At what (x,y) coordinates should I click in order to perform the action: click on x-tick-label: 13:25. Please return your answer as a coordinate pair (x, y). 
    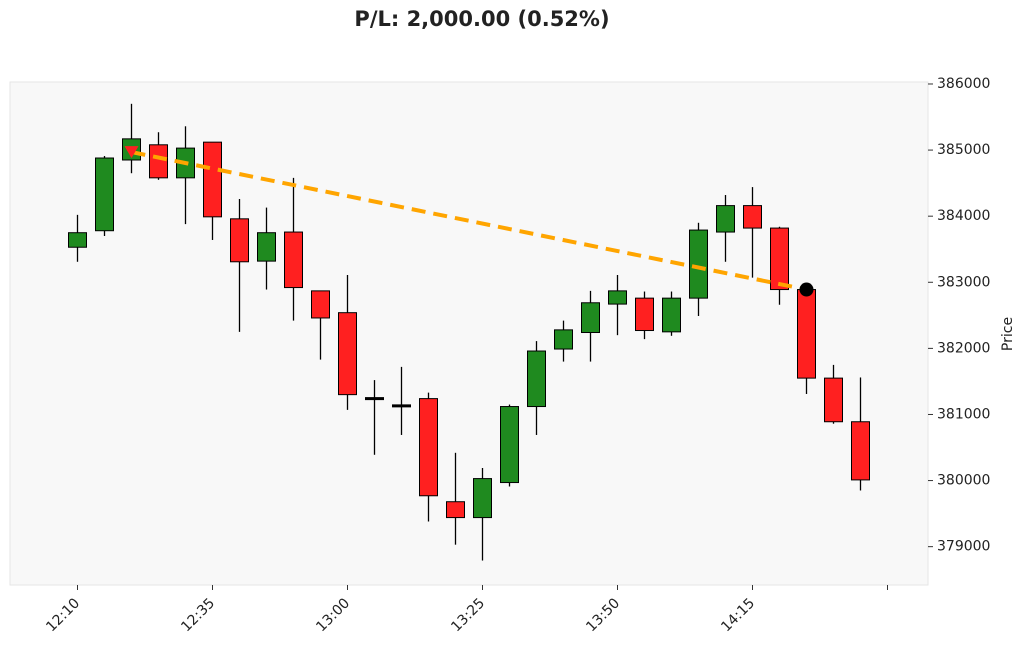
    Looking at the image, I should click on (468, 615).